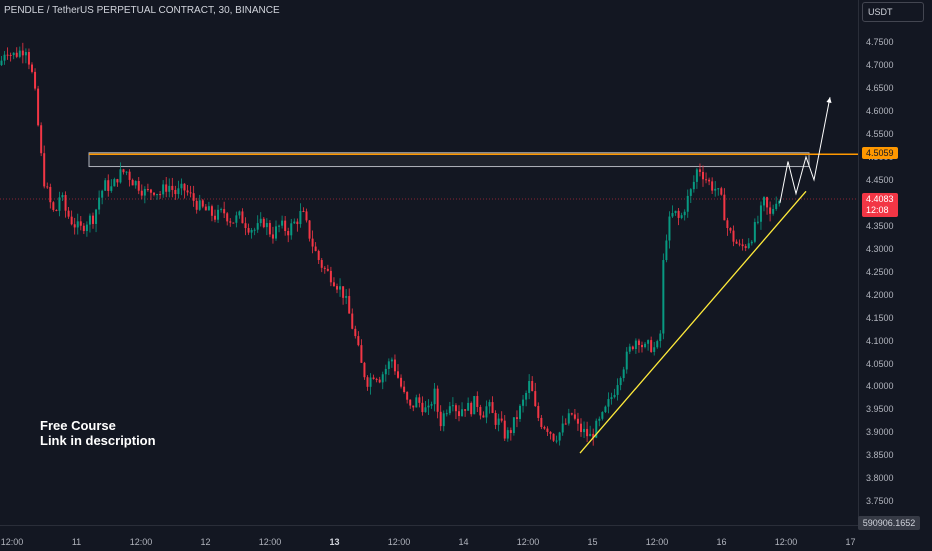  I want to click on currency-button: USDT, so click(893, 12).